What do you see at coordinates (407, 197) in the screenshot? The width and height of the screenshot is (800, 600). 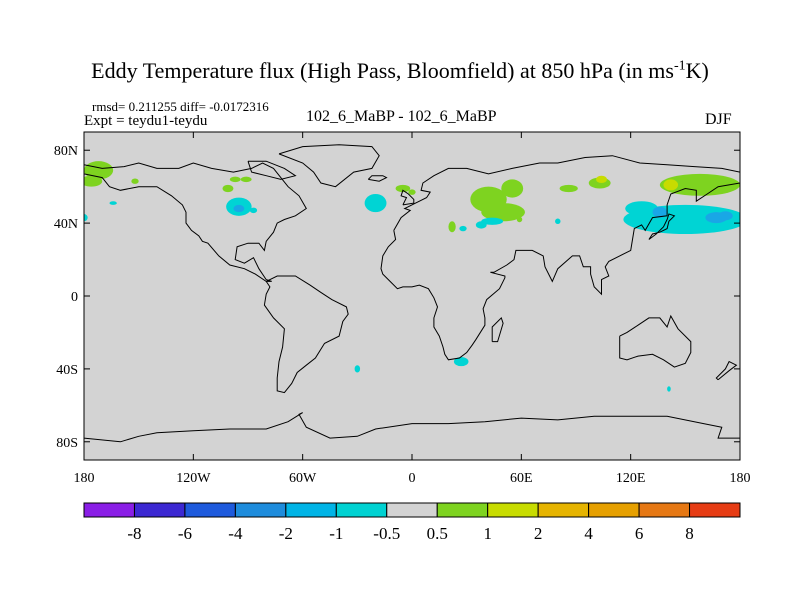 I see `coastline-uk` at bounding box center [407, 197].